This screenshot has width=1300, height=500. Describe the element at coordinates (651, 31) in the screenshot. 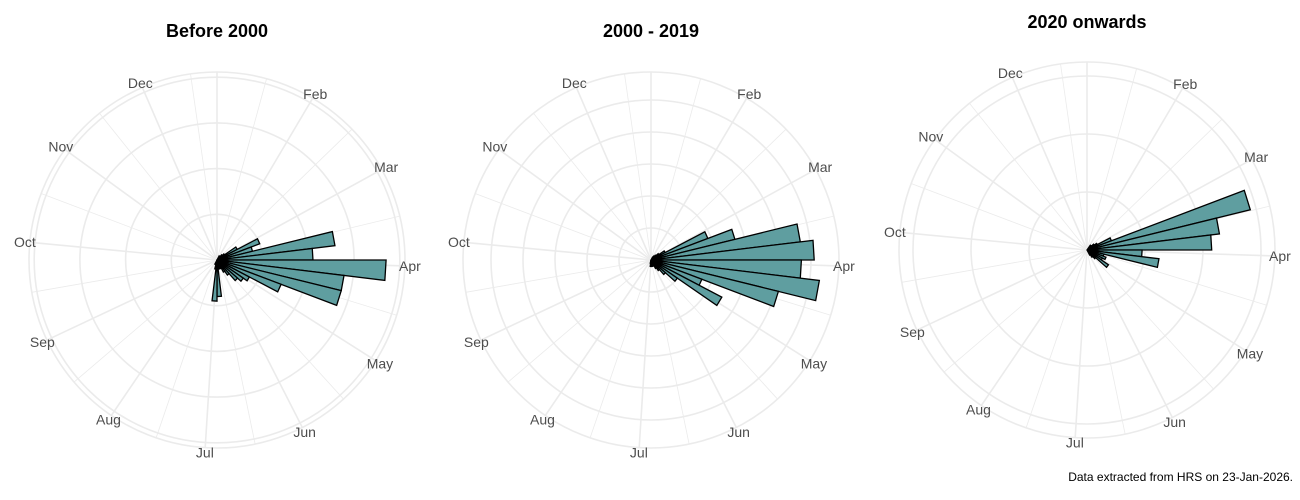

I see `chart-title: 2000 - 2019` at that location.